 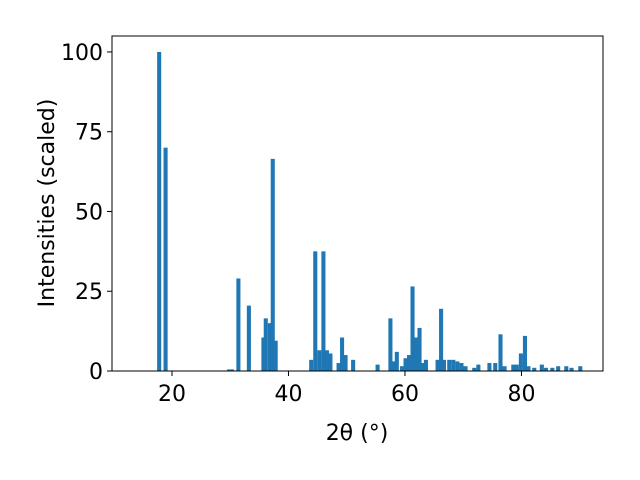 I want to click on x-tick-label: 80, so click(x=521, y=394).